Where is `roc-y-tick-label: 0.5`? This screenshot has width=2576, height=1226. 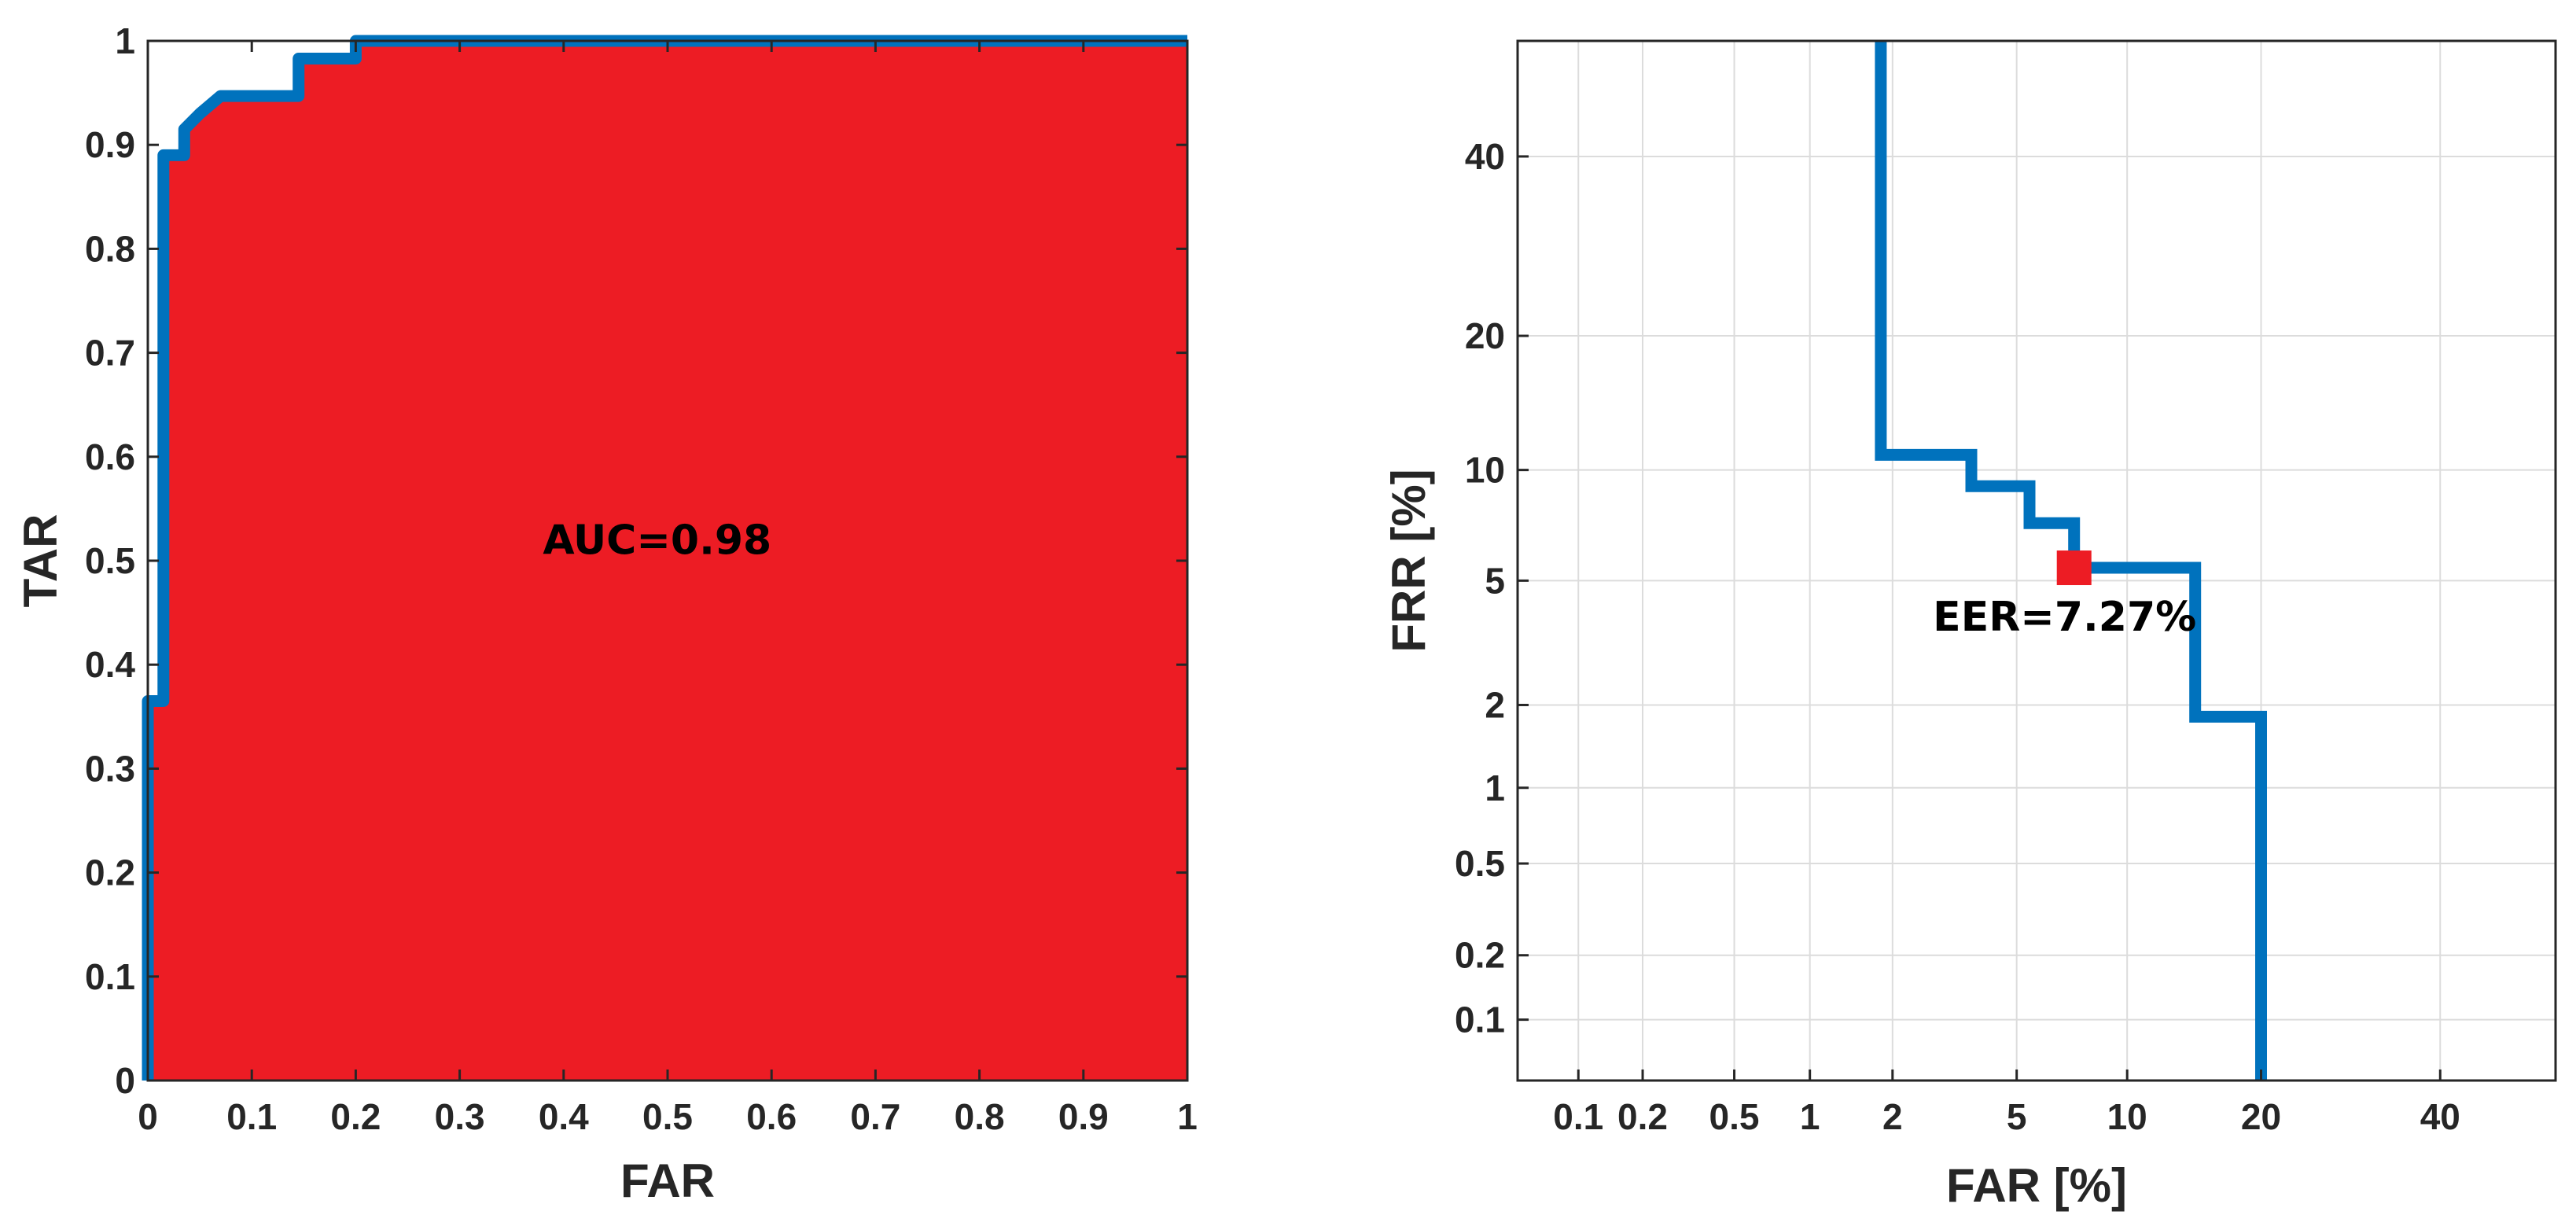
roc-y-tick-label: 0.5 is located at coordinates (110, 560).